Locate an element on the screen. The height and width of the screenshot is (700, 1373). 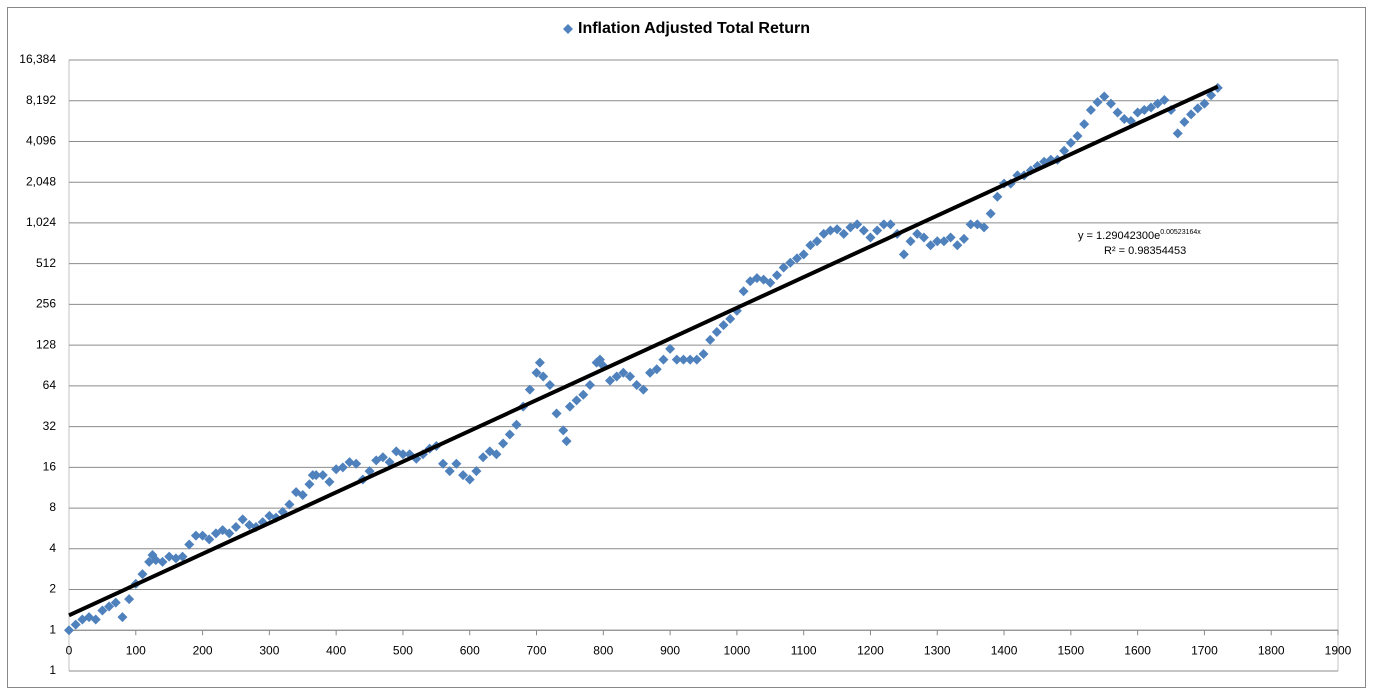
x-tick-label: 1200 is located at coordinates (870, 650).